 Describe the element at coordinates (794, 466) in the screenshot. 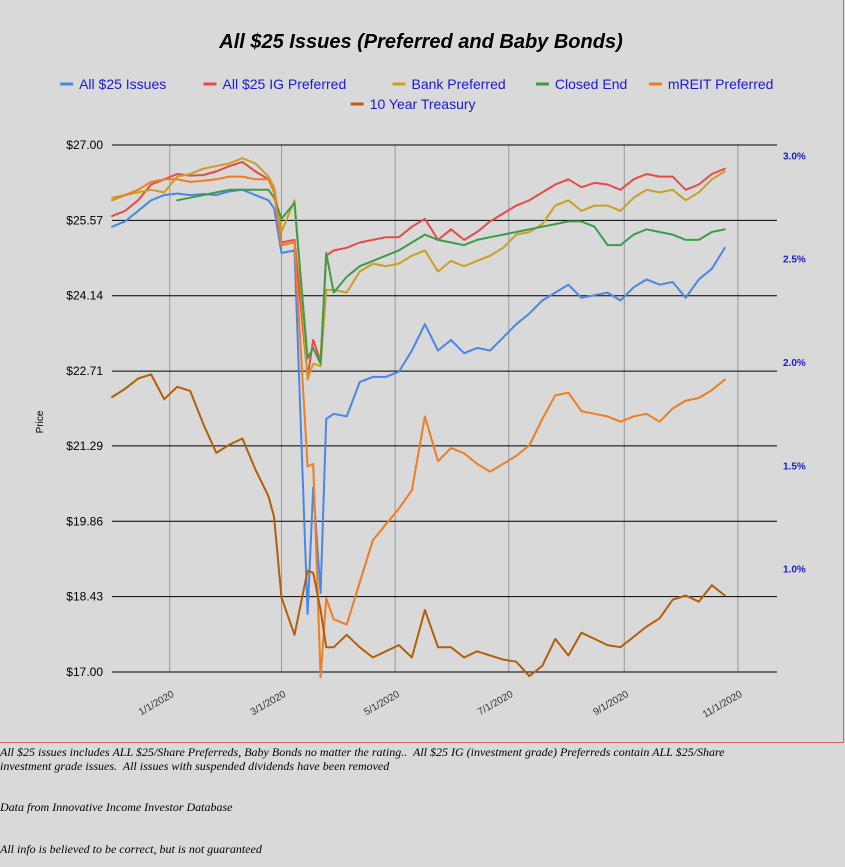

I see `y2-tick-label: 1.5%` at that location.